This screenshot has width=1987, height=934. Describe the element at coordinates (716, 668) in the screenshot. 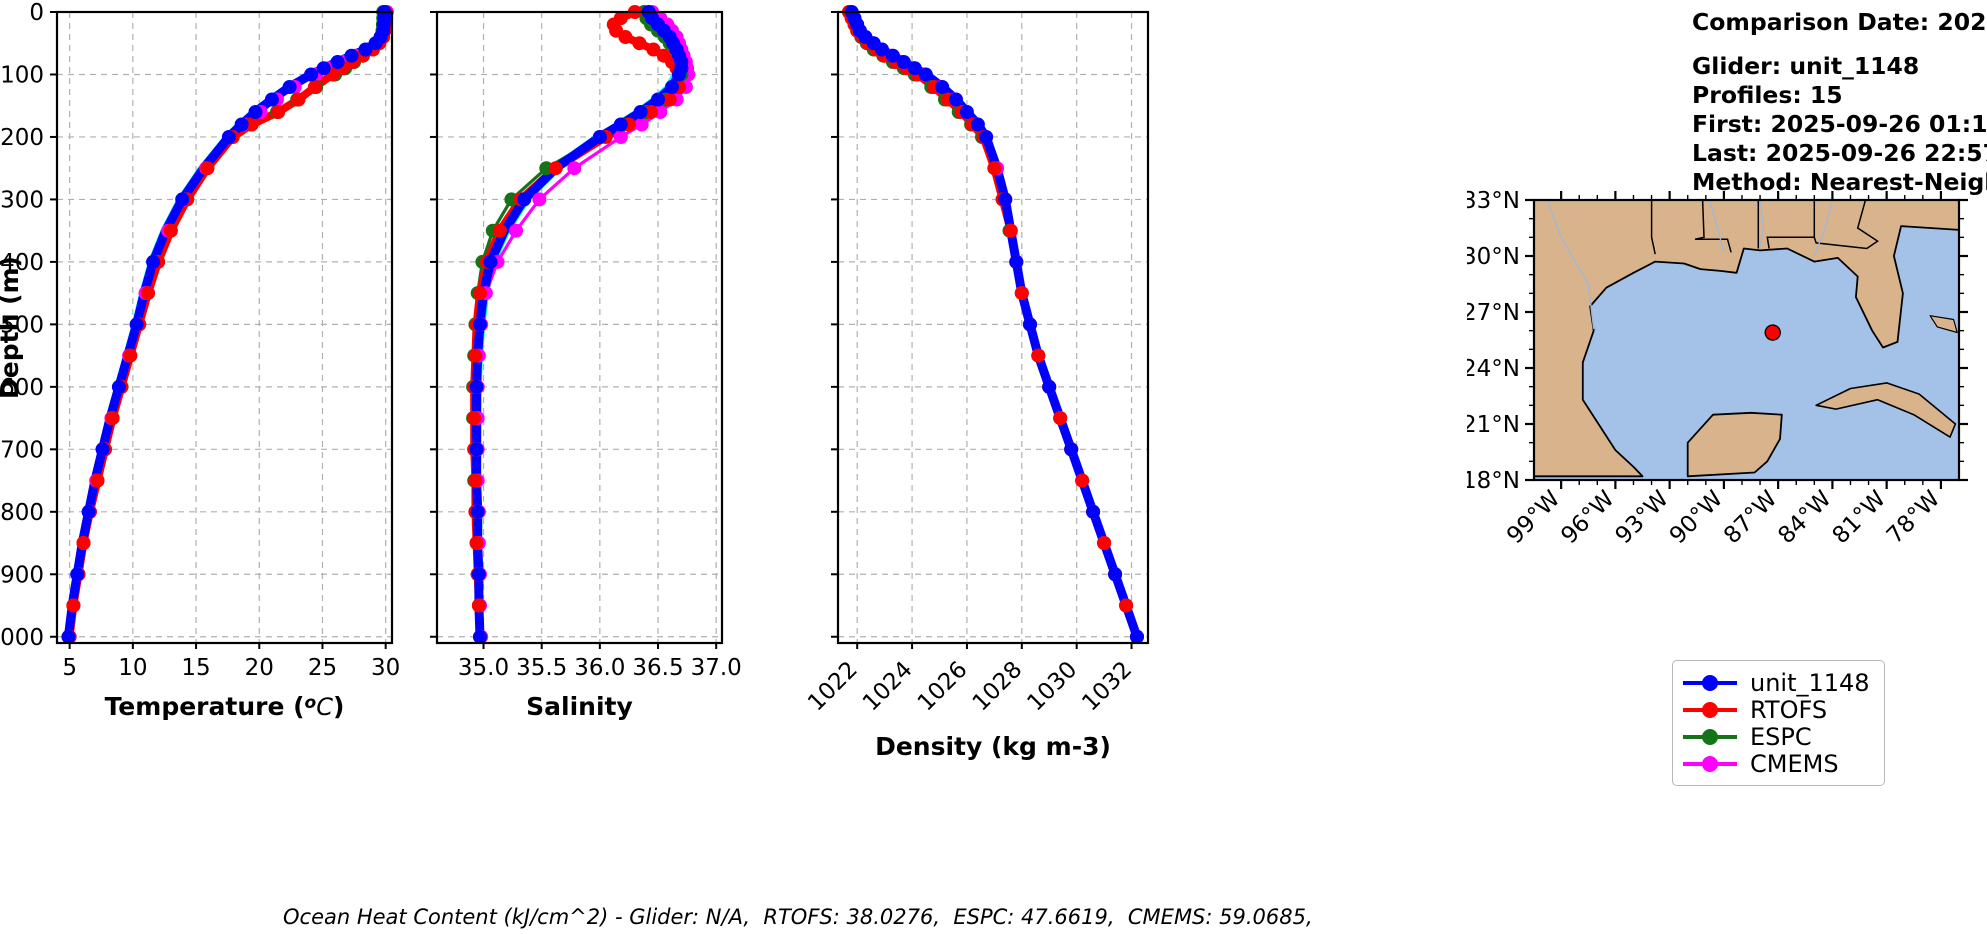

I see `xticklabel: 37.0` at that location.